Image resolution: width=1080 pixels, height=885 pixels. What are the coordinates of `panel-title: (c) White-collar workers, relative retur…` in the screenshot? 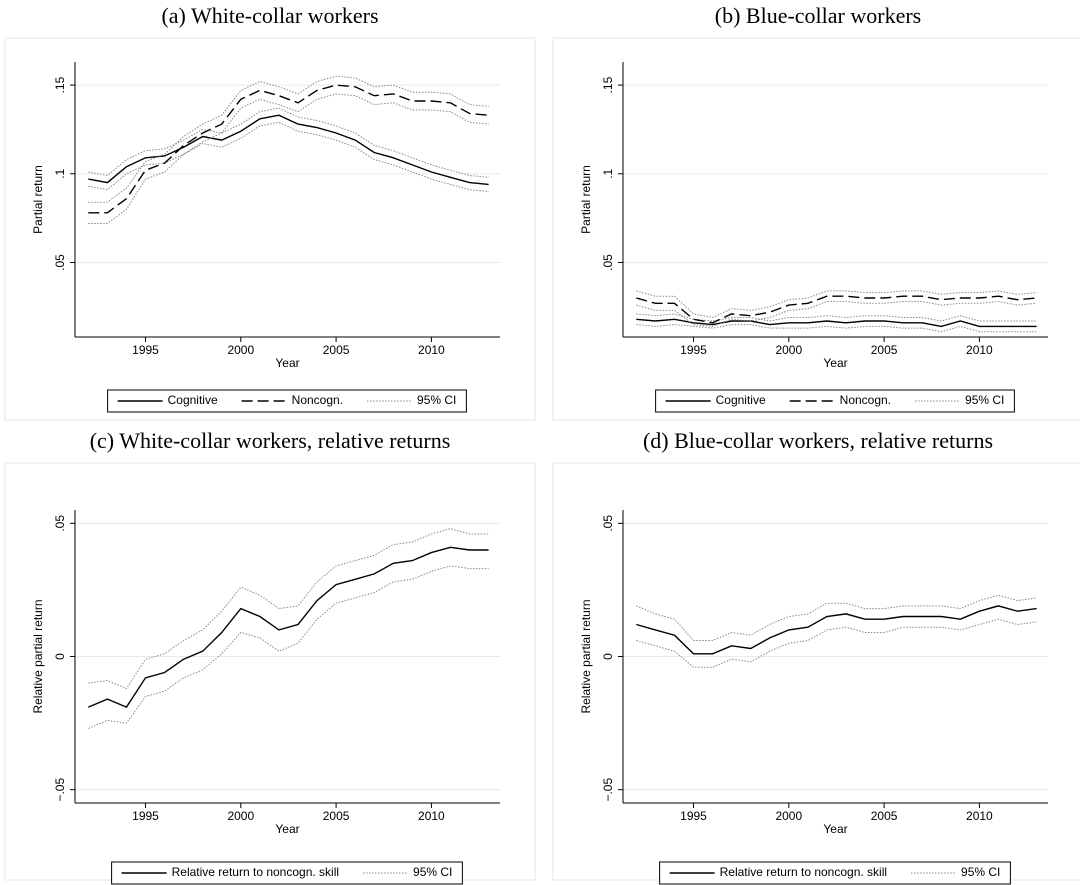 It's located at (270, 440).